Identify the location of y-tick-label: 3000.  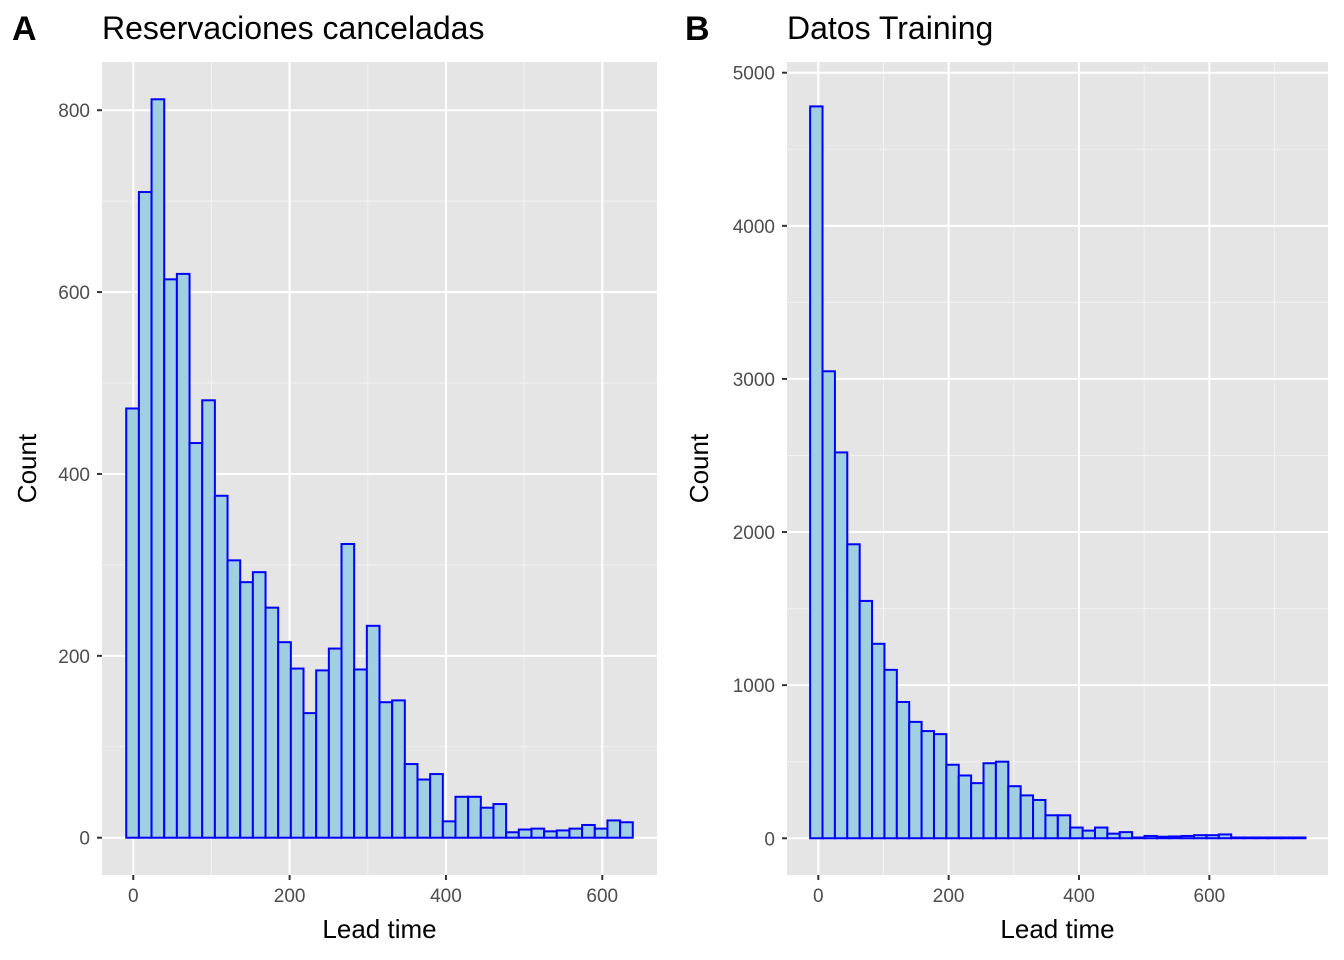
(754, 380).